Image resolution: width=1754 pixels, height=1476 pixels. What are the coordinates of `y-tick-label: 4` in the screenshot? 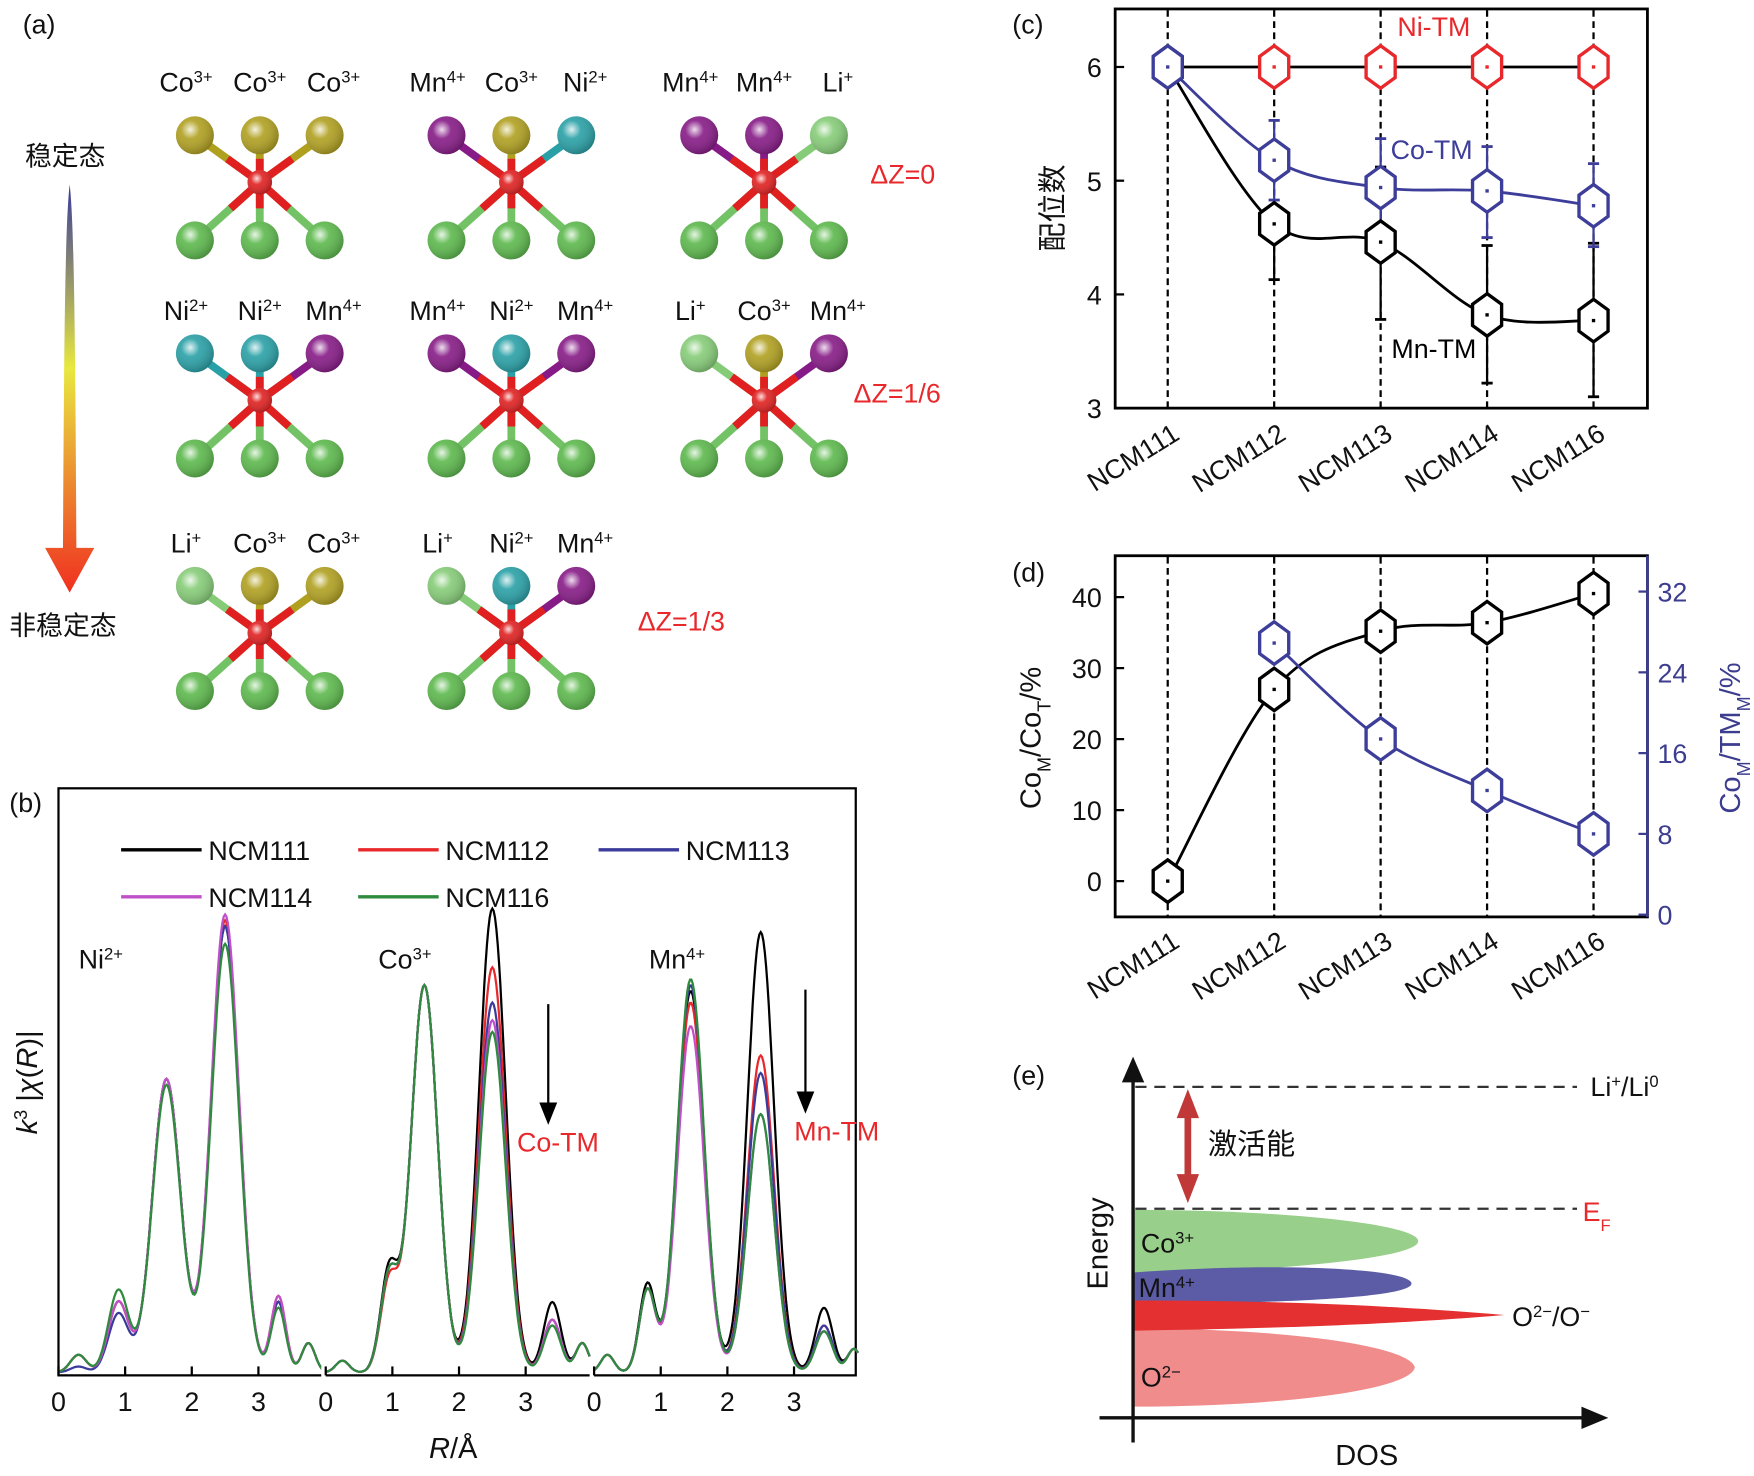 It's located at (1094, 295).